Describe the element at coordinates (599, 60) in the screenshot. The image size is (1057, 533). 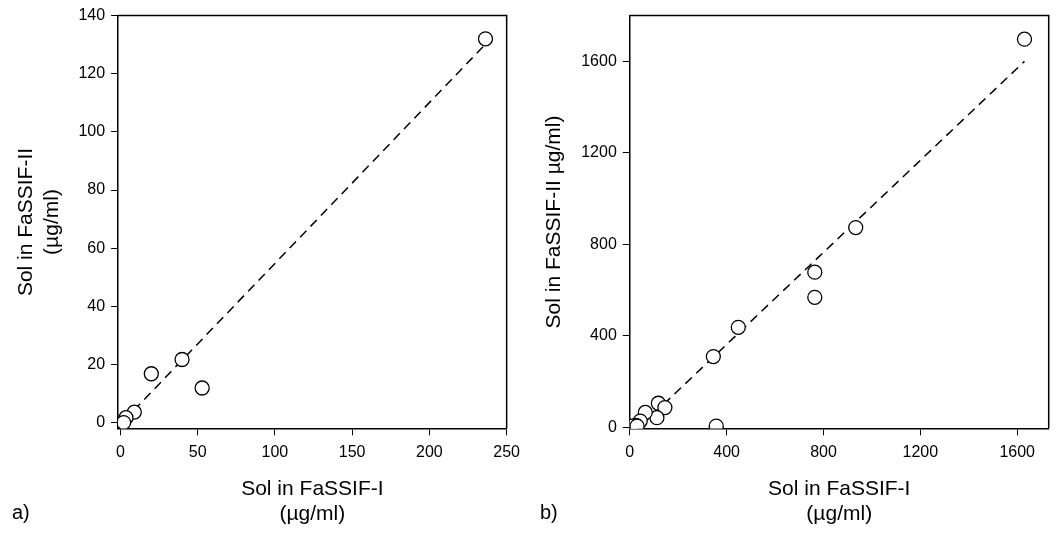
I see `y-tick-label: 1600` at that location.